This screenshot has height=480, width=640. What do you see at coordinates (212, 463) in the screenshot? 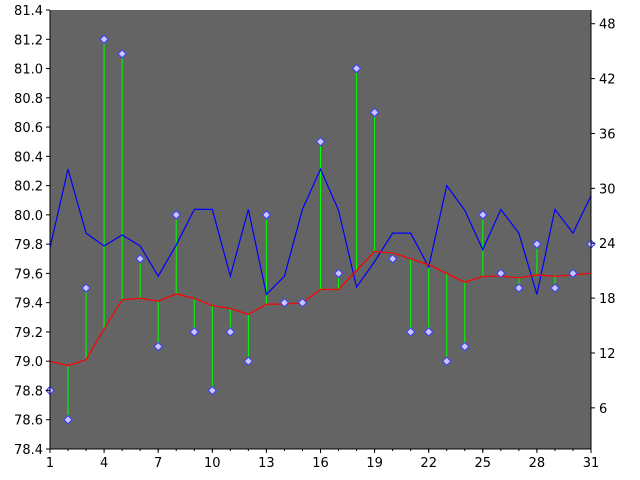
I see `x-tick-label: 10` at bounding box center [212, 463].